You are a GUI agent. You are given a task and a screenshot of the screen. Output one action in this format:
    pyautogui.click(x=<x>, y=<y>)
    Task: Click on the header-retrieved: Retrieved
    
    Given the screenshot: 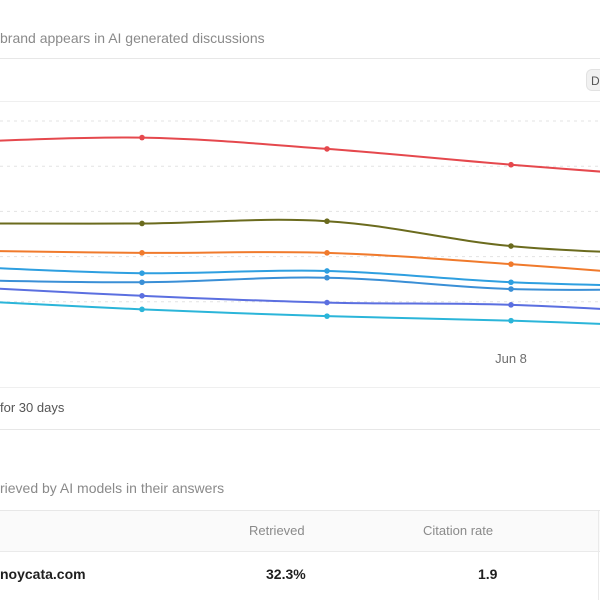 What is the action you would take?
    pyautogui.click(x=277, y=530)
    